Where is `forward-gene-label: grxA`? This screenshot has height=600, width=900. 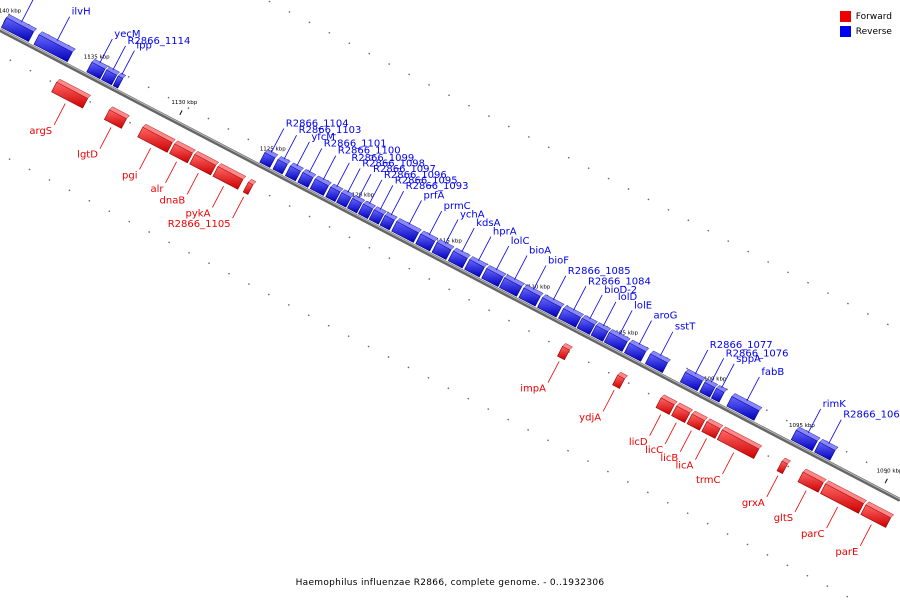
forward-gene-label: grxA is located at coordinates (753, 503).